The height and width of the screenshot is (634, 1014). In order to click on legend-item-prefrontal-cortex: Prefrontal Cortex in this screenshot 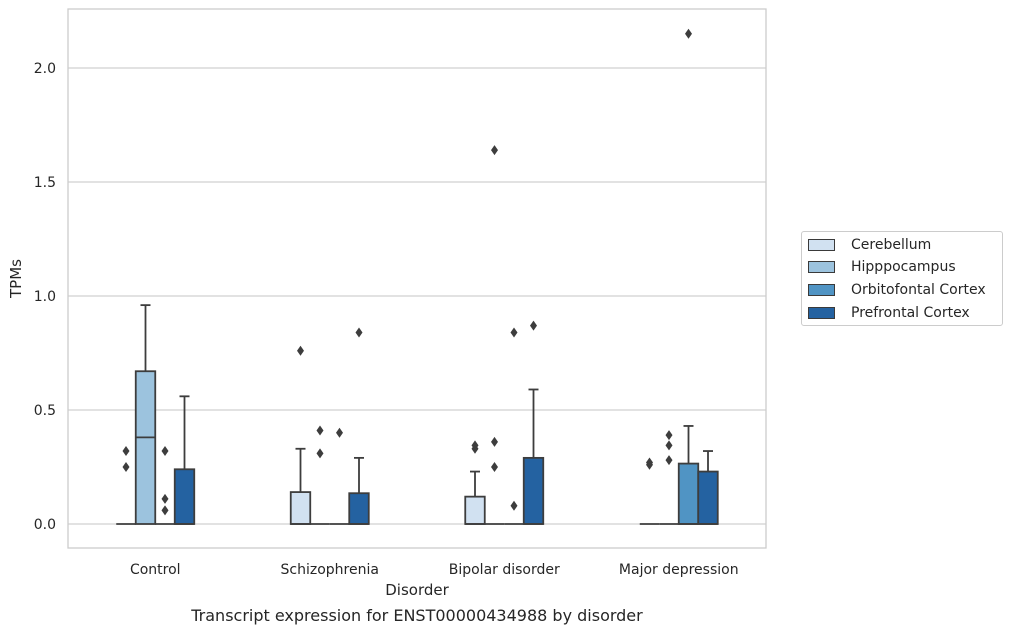, I will do `click(889, 313)`.